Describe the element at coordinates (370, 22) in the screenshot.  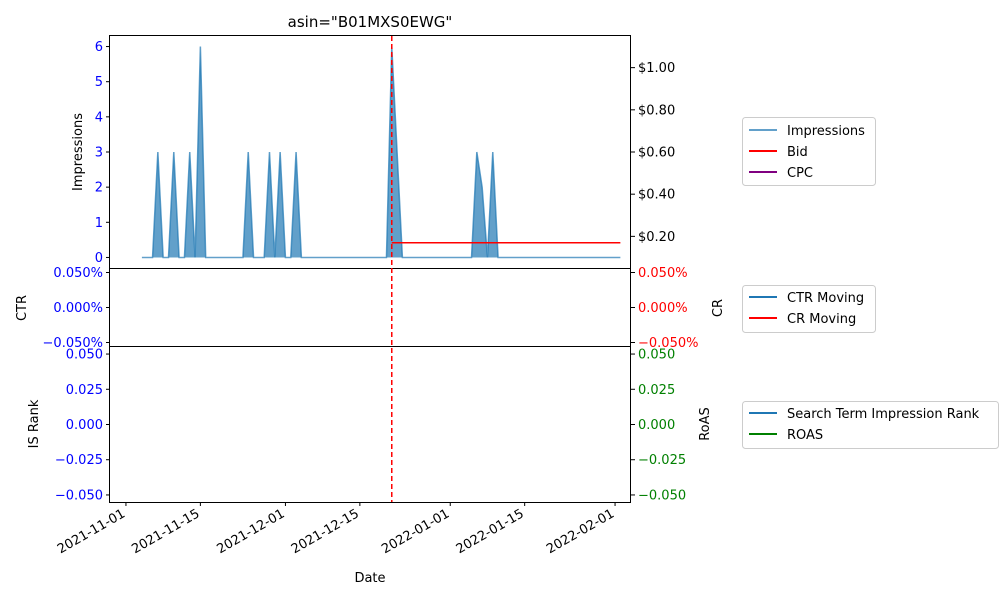
I see `chart-title: asin="B01MXS0EWG"` at that location.